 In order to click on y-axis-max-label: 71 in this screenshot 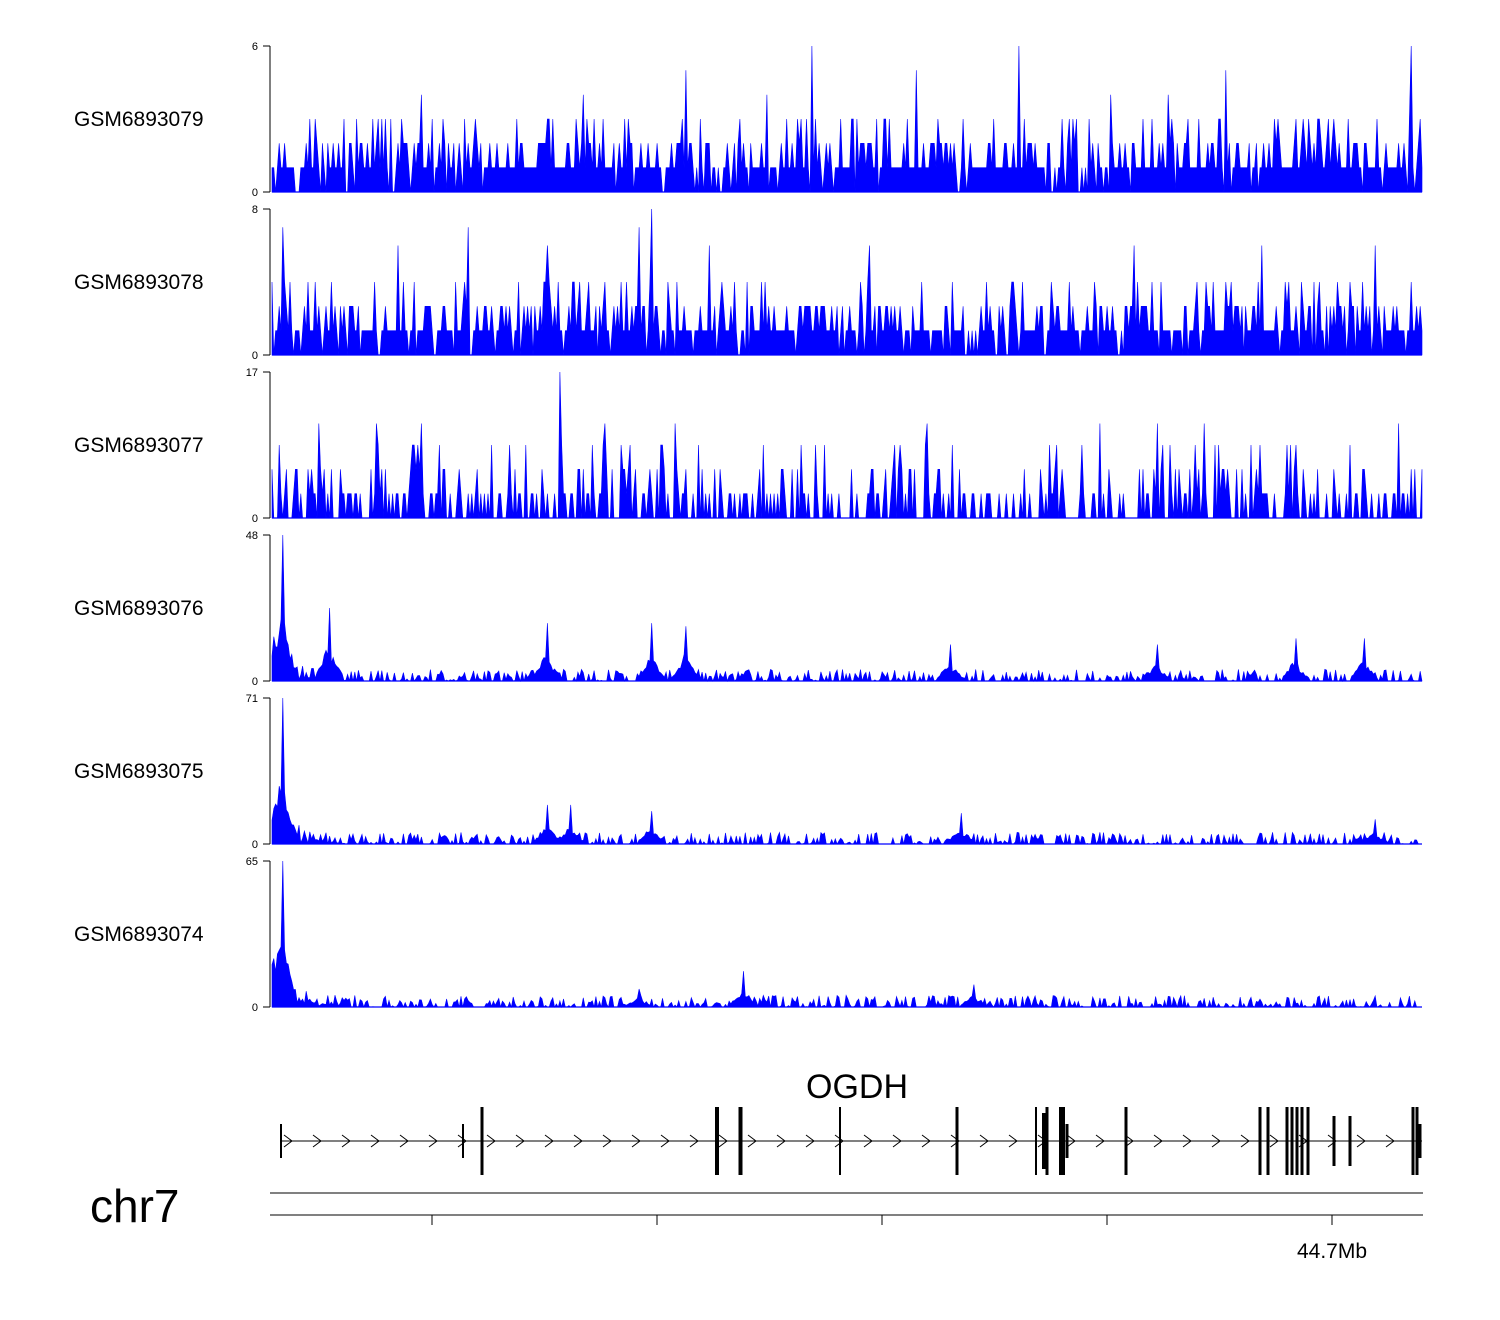, I will do `click(252, 699)`.